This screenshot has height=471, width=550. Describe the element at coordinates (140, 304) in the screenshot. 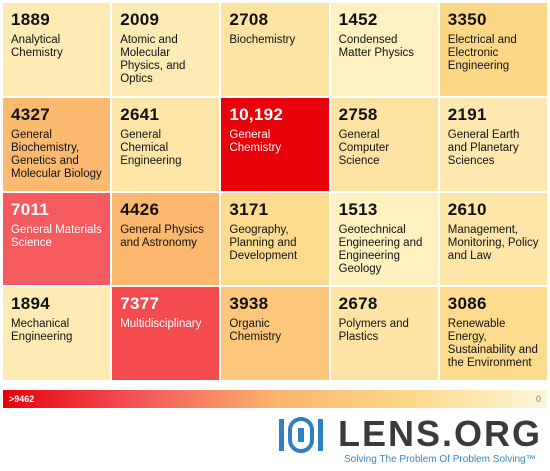

I see `cell-value: 7377` at that location.